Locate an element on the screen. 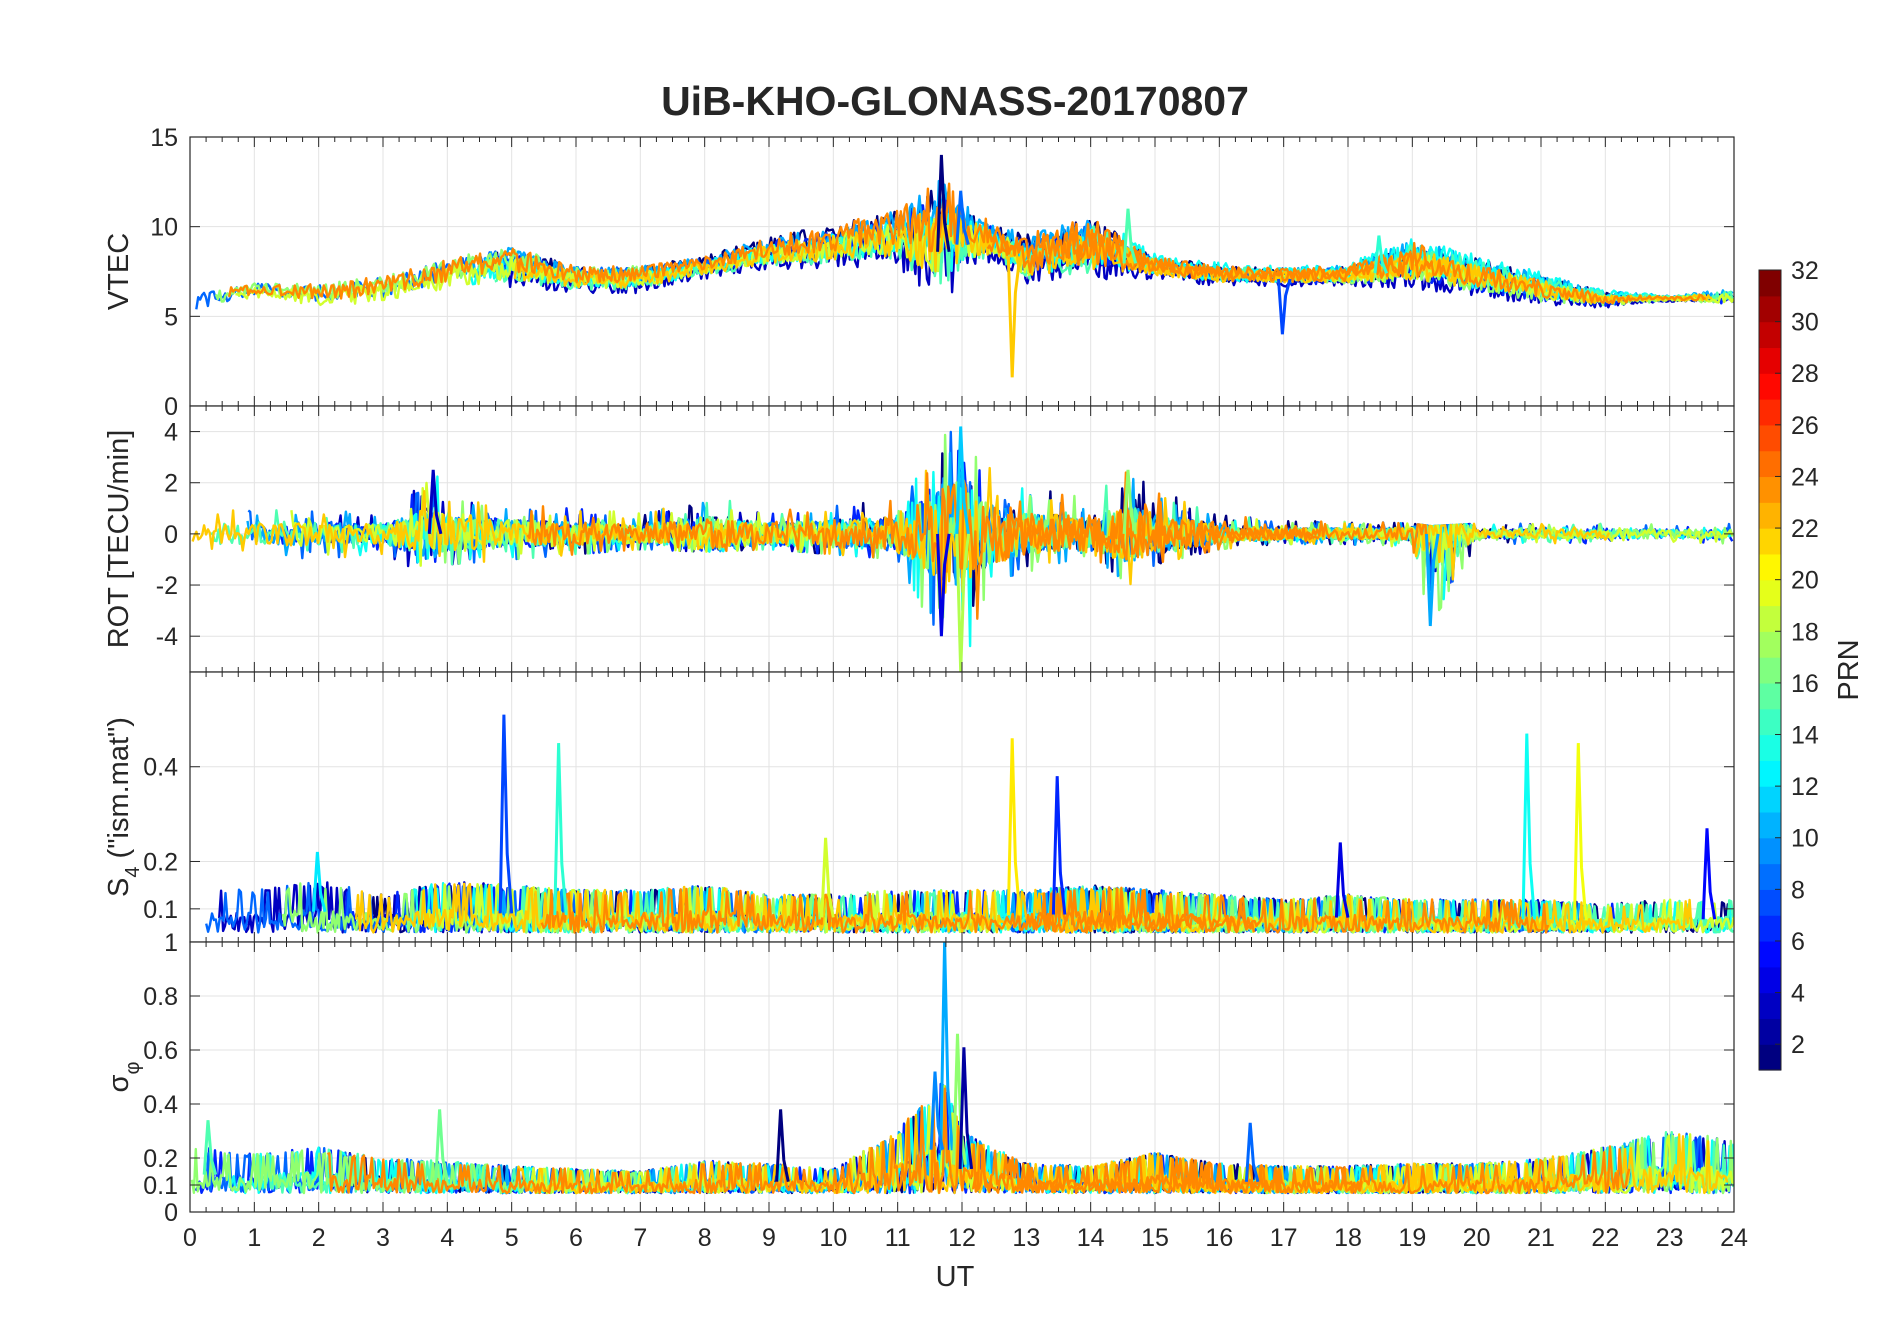 The height and width of the screenshot is (1330, 1902). colorbar-frame is located at coordinates (1770, 670).